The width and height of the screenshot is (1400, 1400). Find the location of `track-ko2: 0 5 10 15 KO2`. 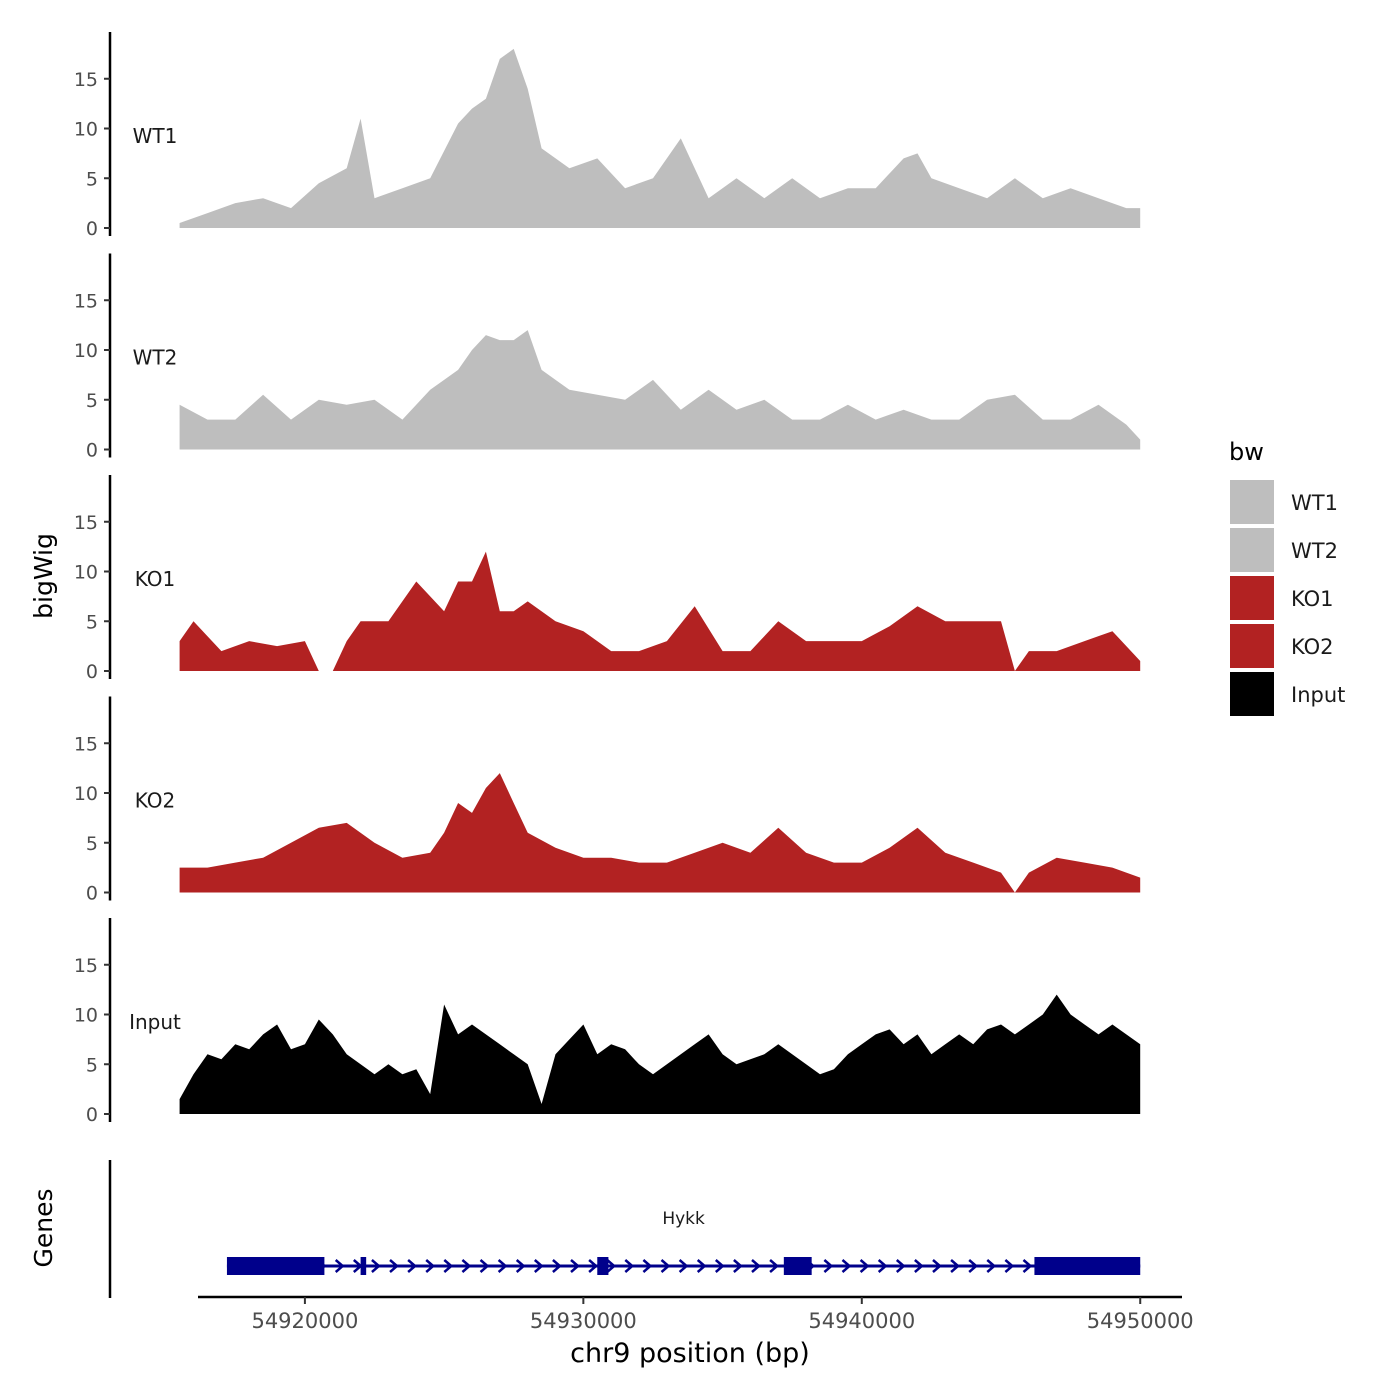

track-ko2: 0 5 10 15 KO2 is located at coordinates (607, 800).